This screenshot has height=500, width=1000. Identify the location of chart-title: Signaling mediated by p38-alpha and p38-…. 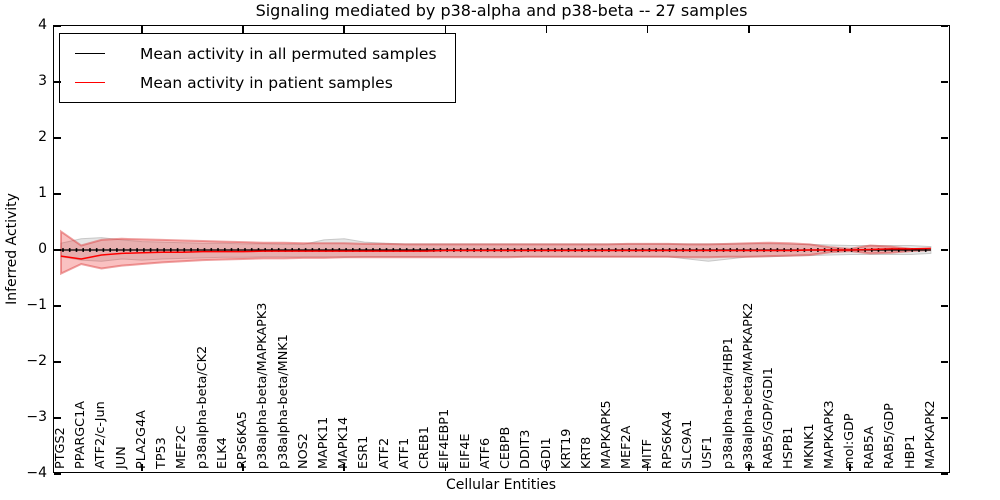
(501, 10).